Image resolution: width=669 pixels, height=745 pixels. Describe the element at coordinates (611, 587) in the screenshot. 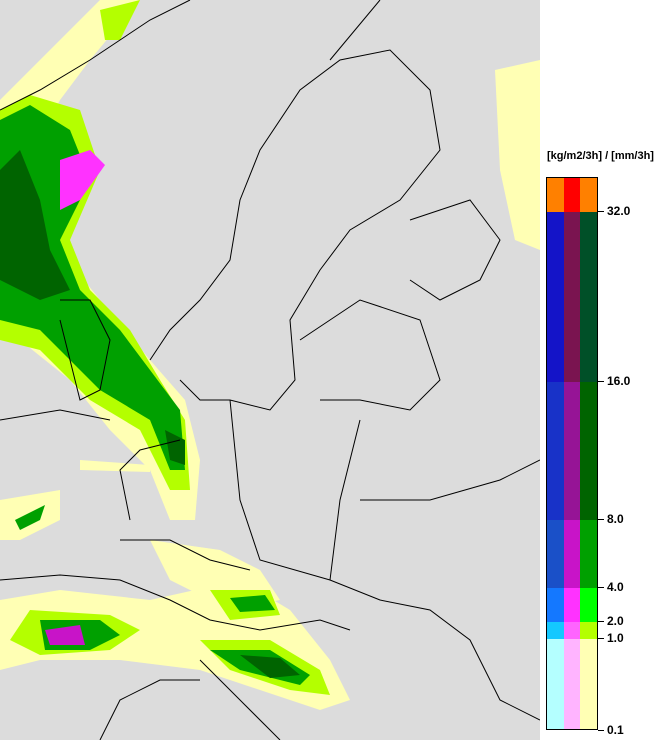

I see `legend-tick-label: 4.0` at that location.